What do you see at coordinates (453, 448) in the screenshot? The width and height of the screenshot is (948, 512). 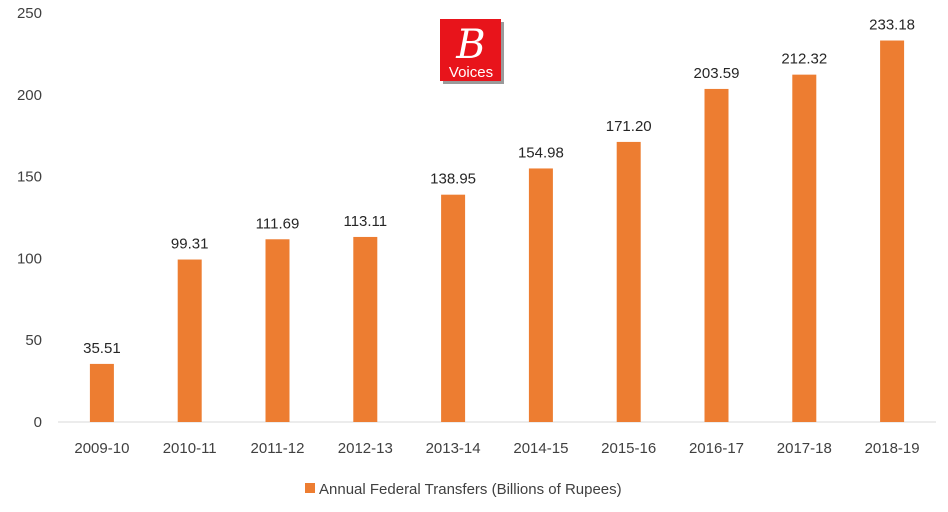 I see `x-tick-label: 2013-14` at bounding box center [453, 448].